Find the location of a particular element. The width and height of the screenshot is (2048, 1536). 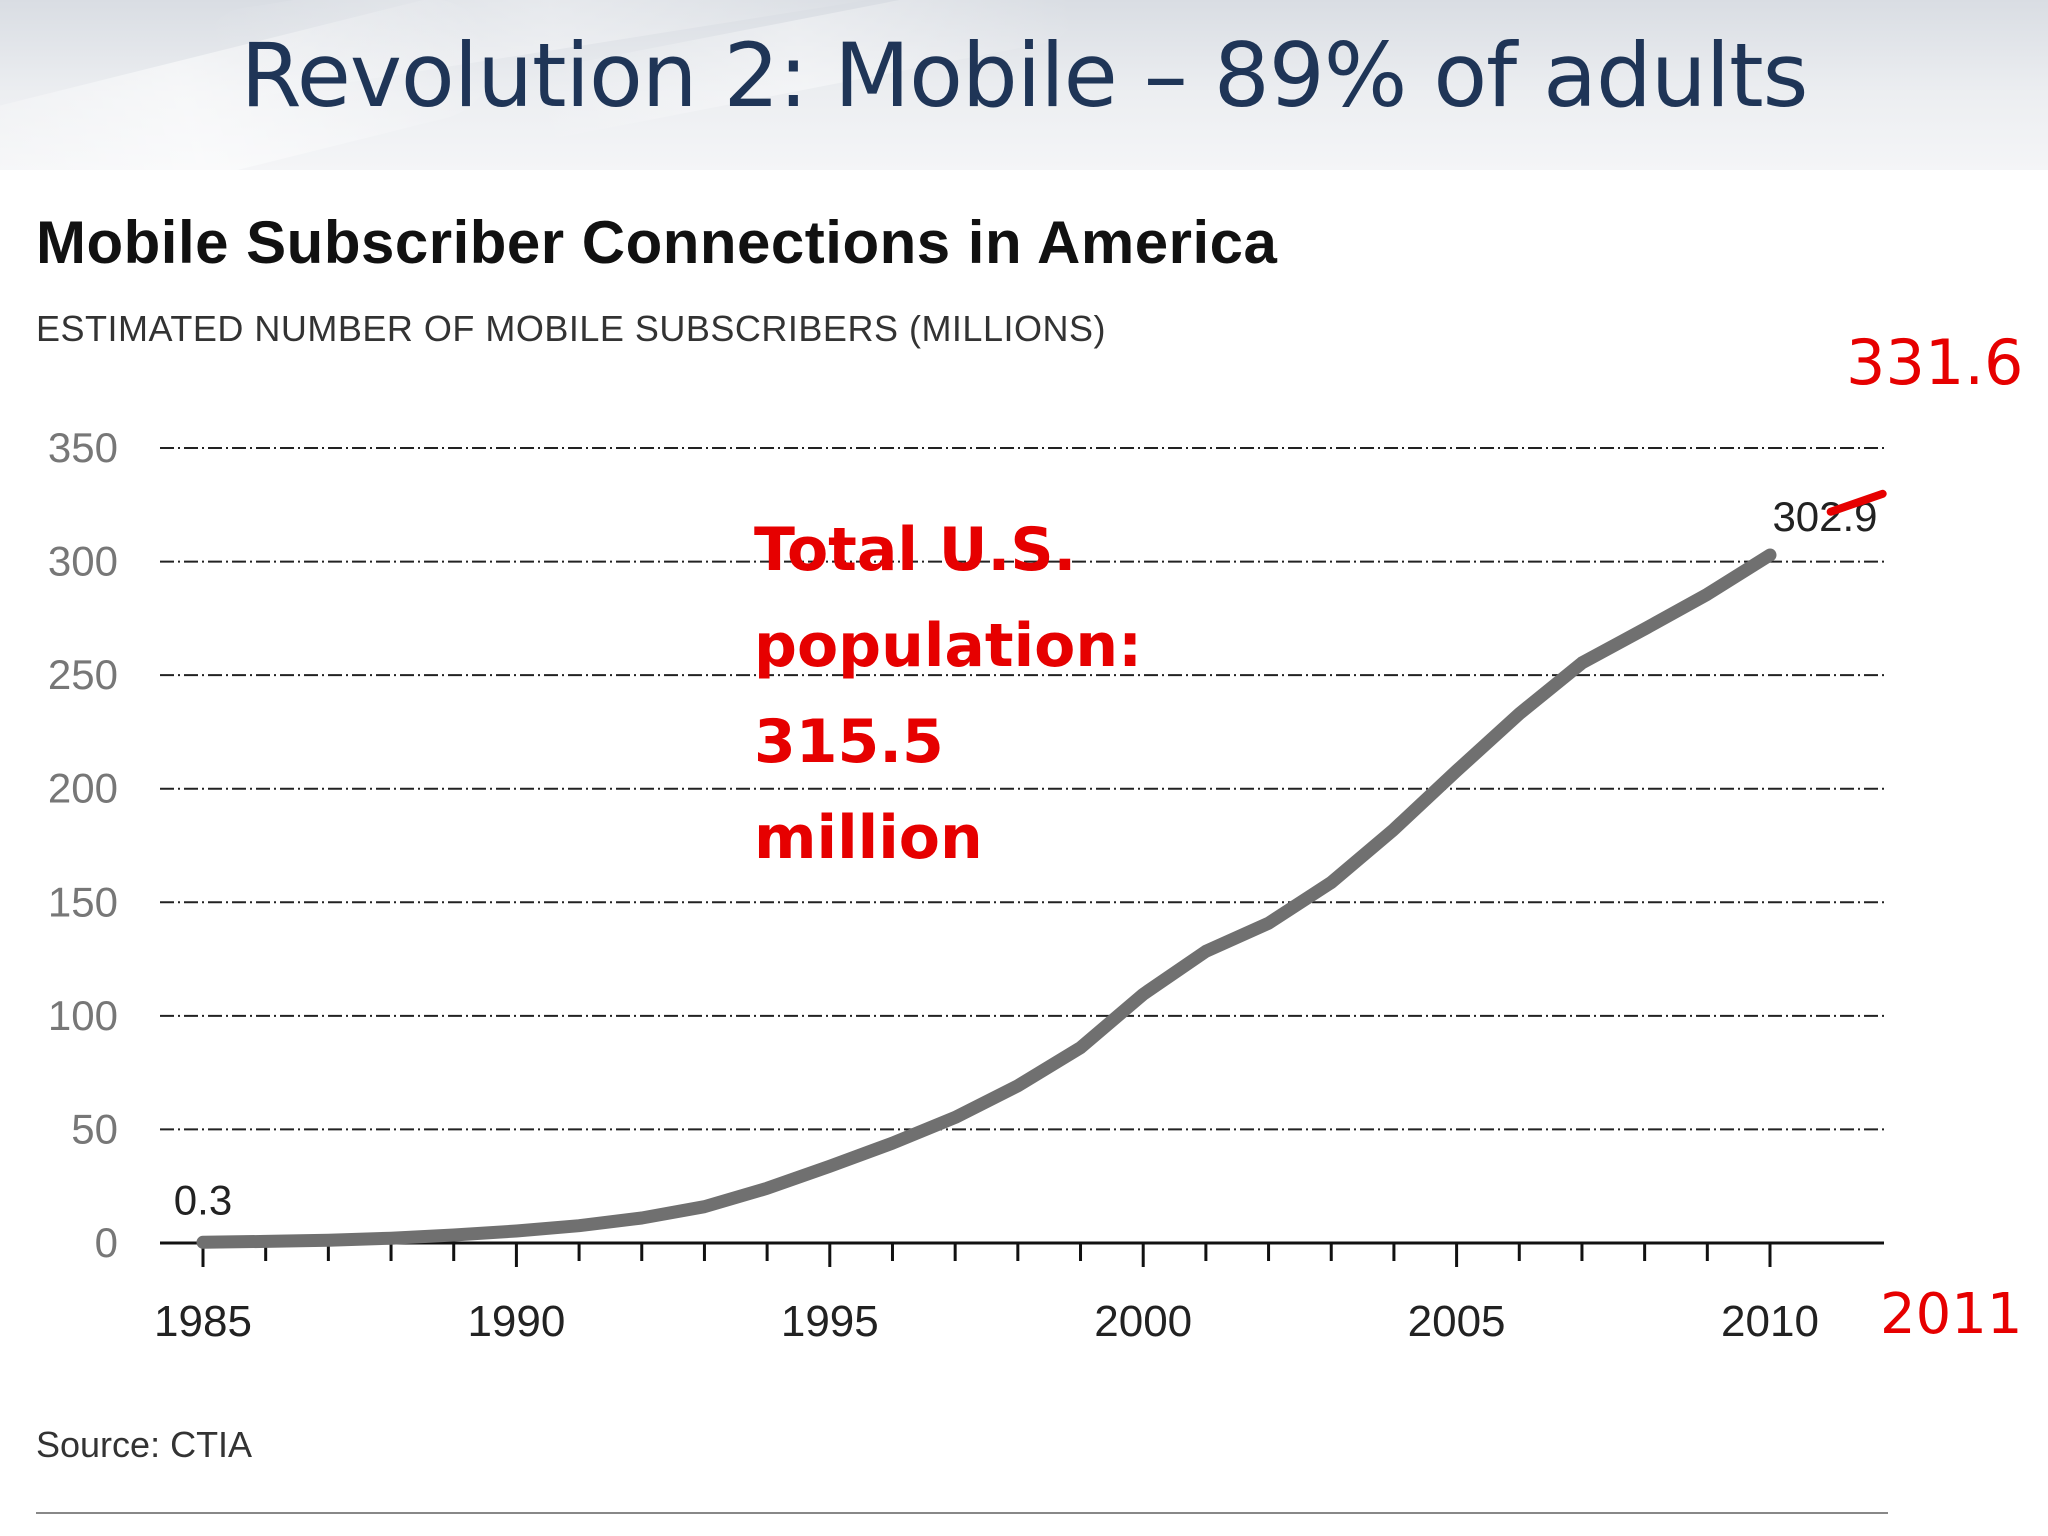

year-2011-annotation: 2011 is located at coordinates (1951, 1314).